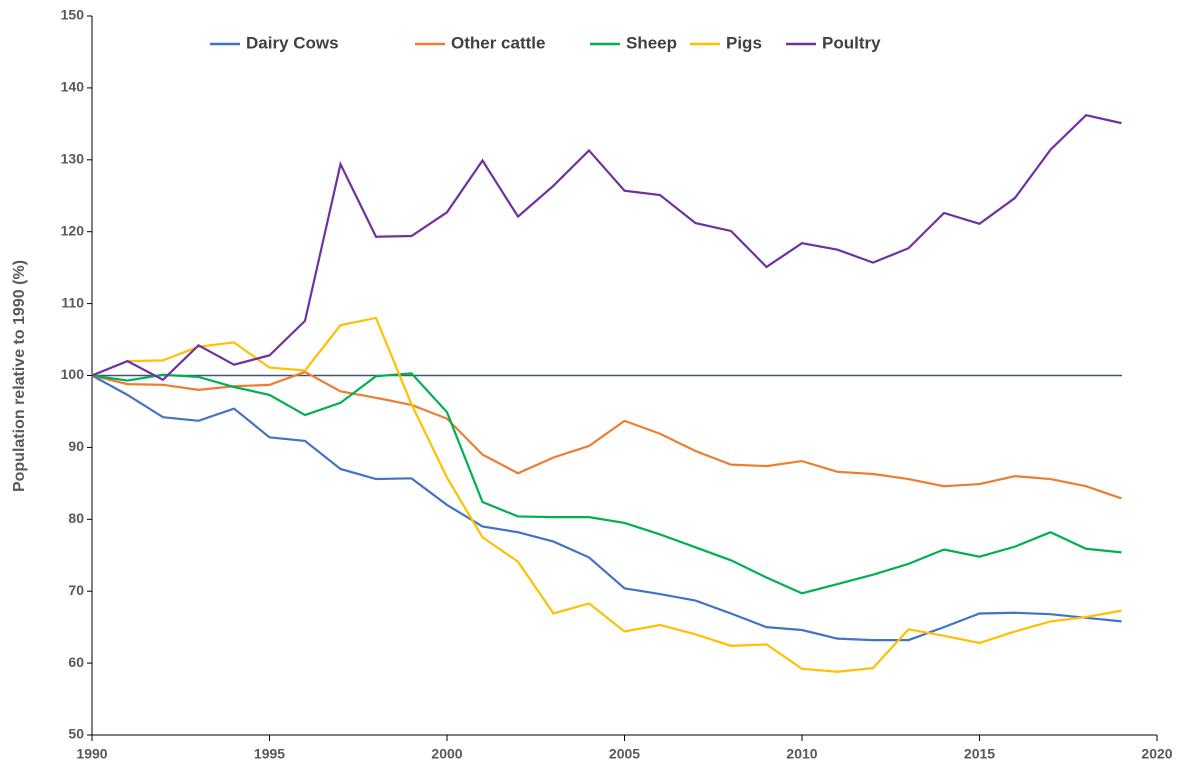 The height and width of the screenshot is (777, 1187). I want to click on y-tick-label: 110, so click(72, 302).